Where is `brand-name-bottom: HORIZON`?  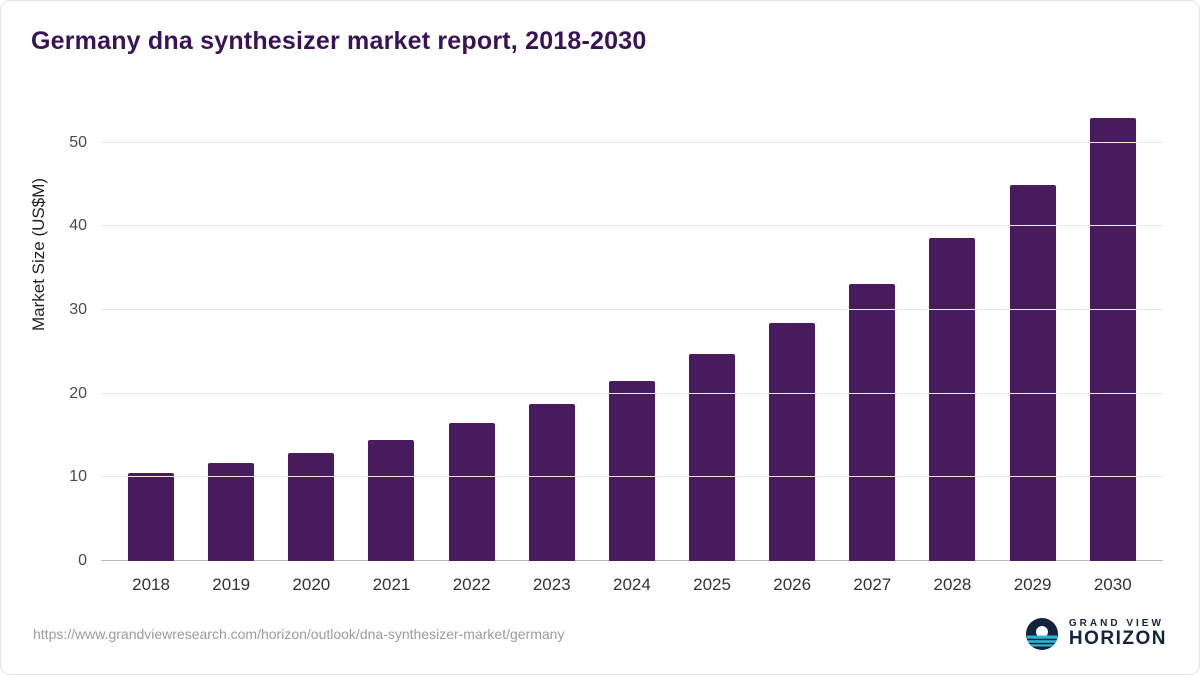
brand-name-bottom: HORIZON is located at coordinates (1117, 639).